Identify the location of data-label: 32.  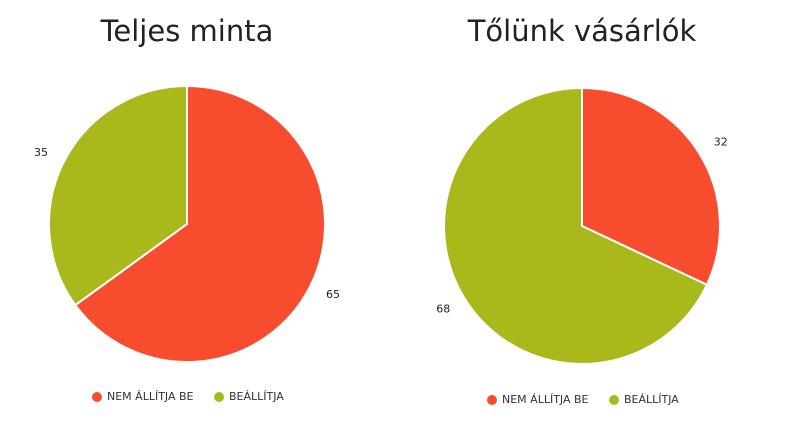
(721, 141).